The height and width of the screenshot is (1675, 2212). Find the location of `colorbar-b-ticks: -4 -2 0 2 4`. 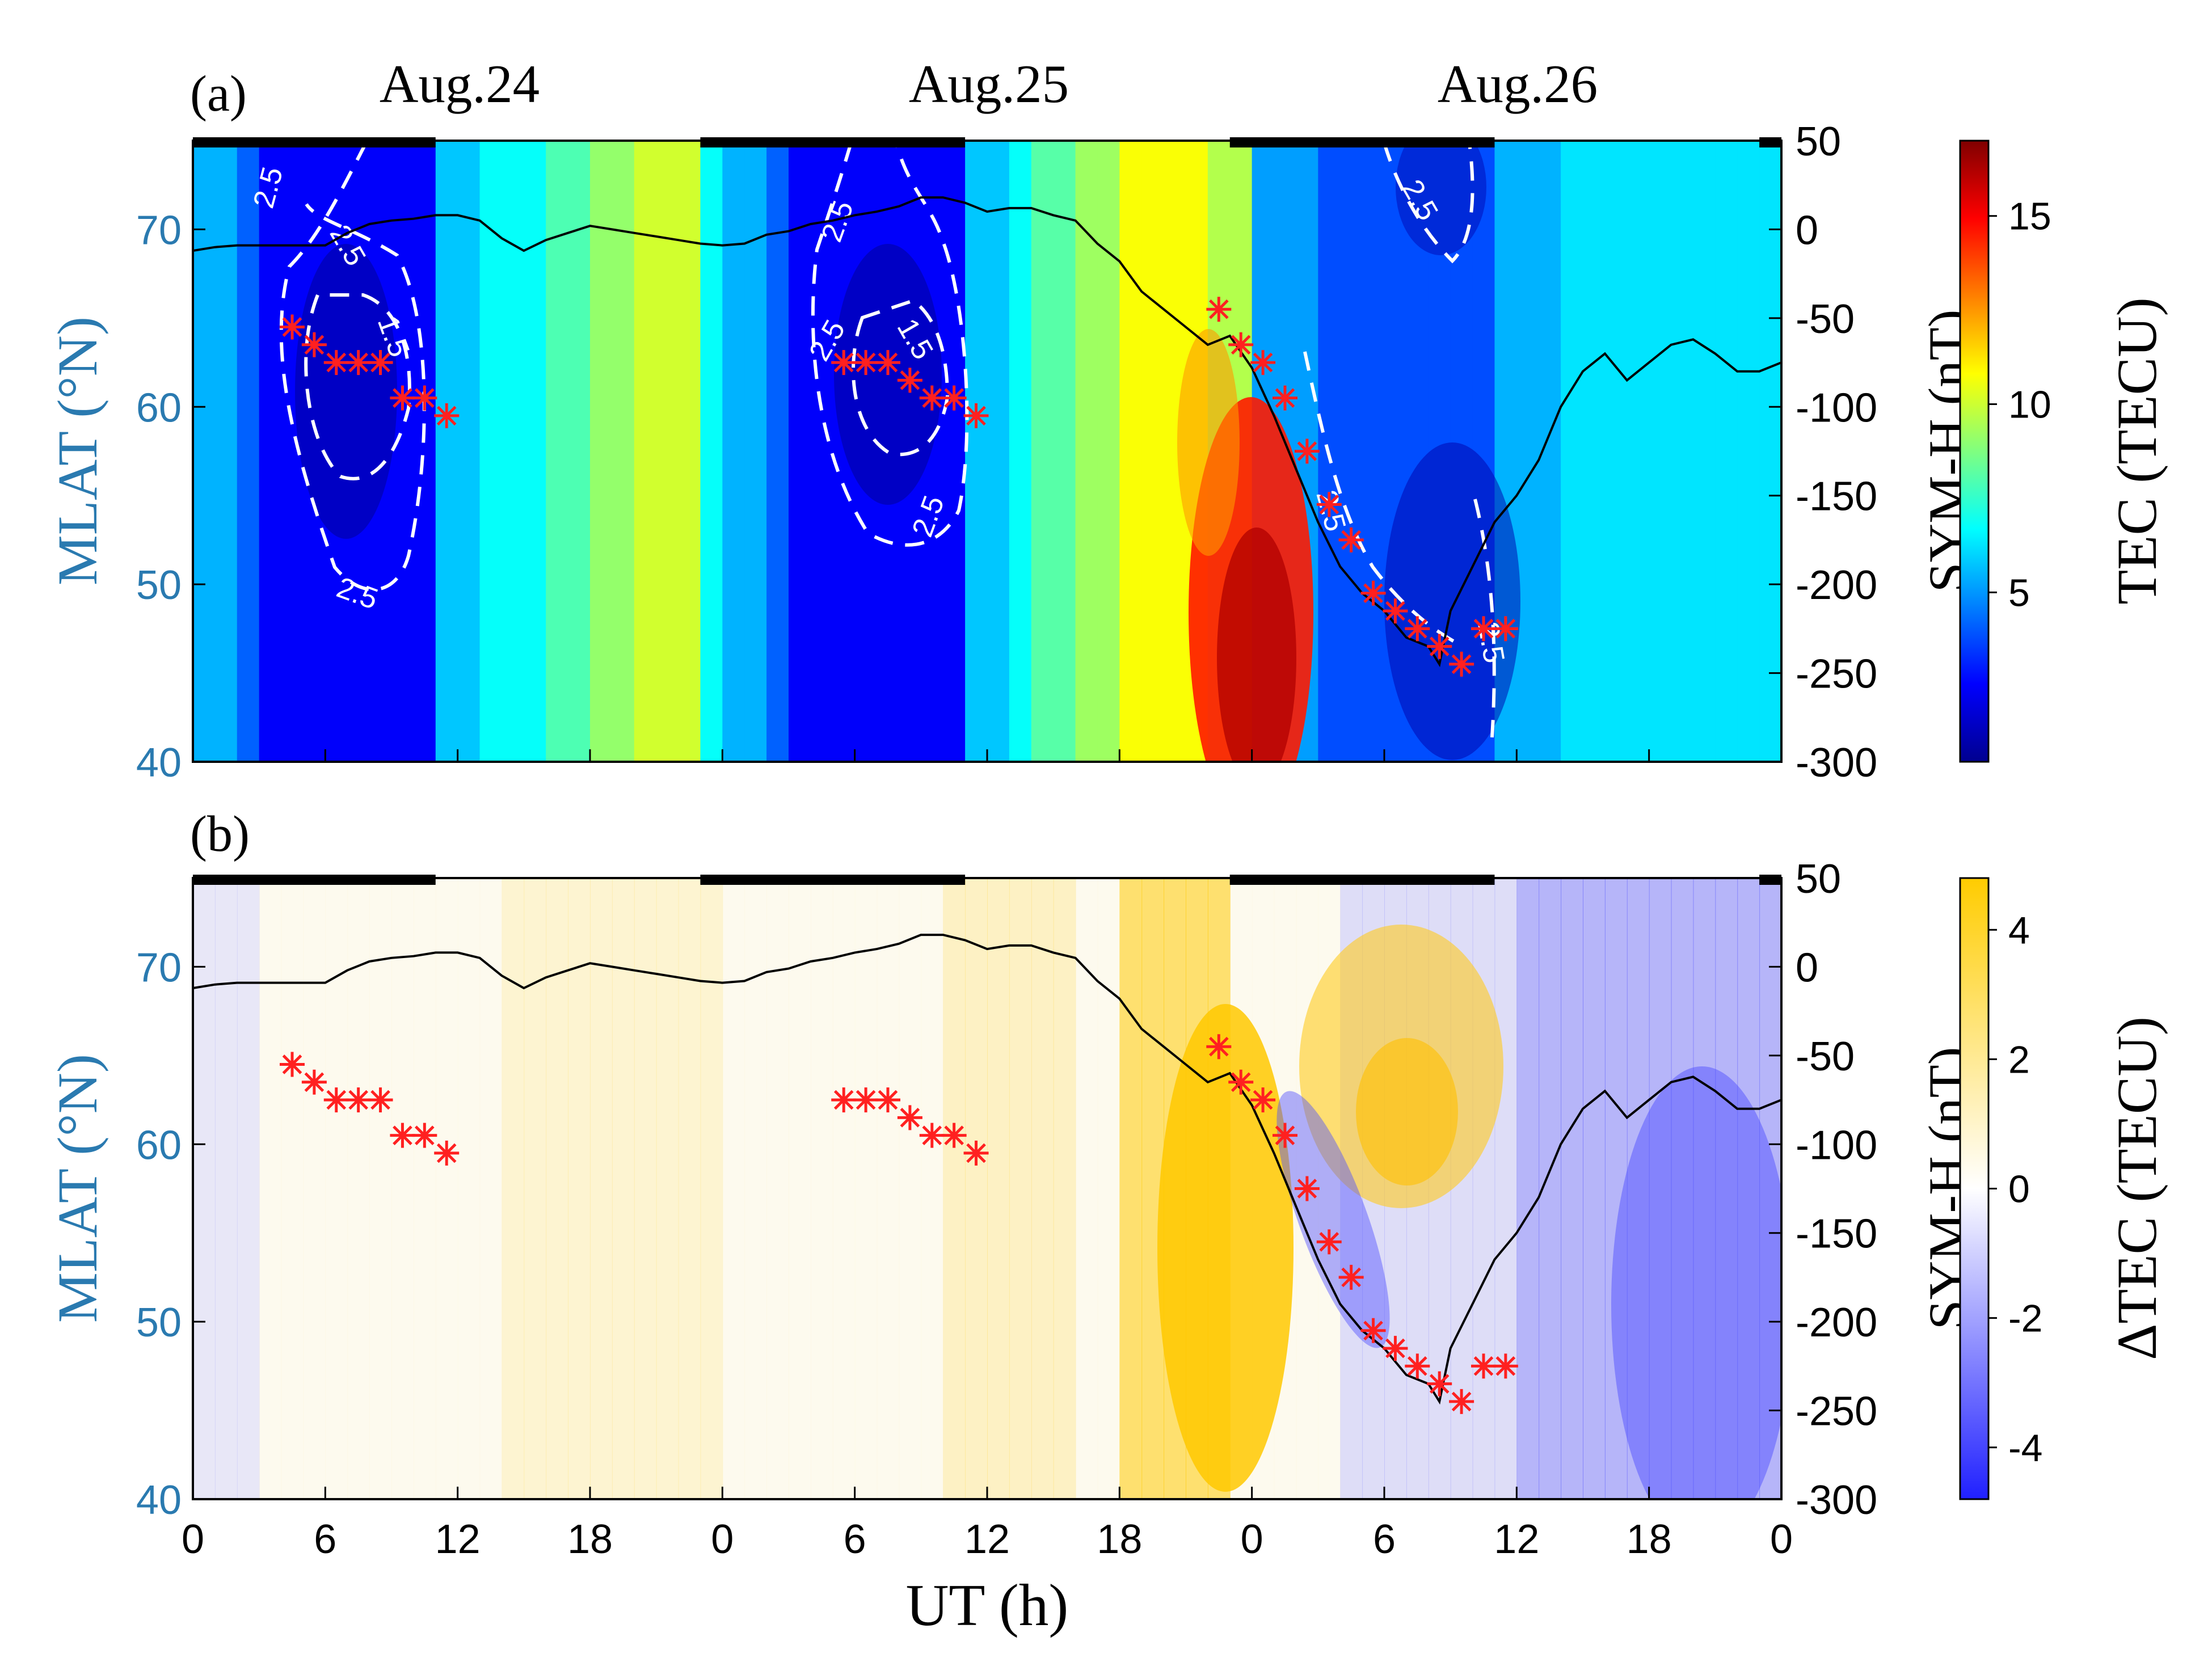

colorbar-b-ticks: -4 -2 0 2 4 is located at coordinates (2015, 1189).